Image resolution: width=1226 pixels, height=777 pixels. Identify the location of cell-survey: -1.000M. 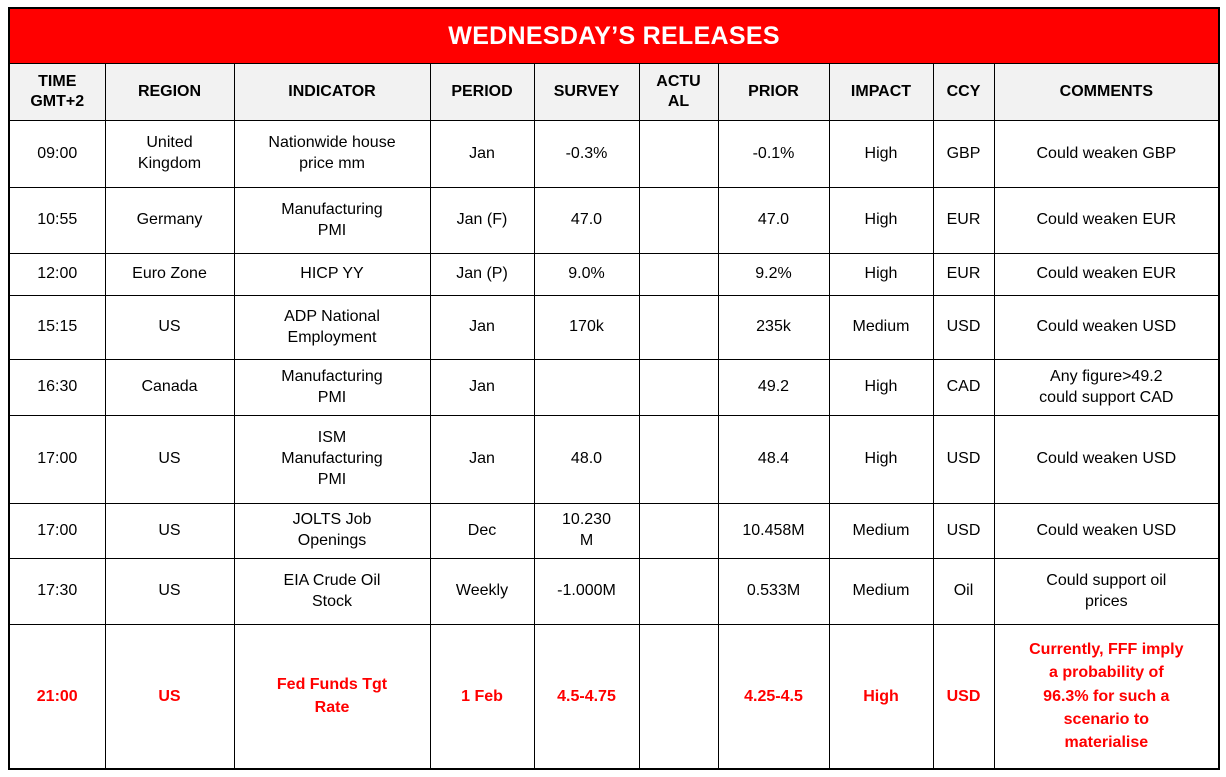
(586, 591).